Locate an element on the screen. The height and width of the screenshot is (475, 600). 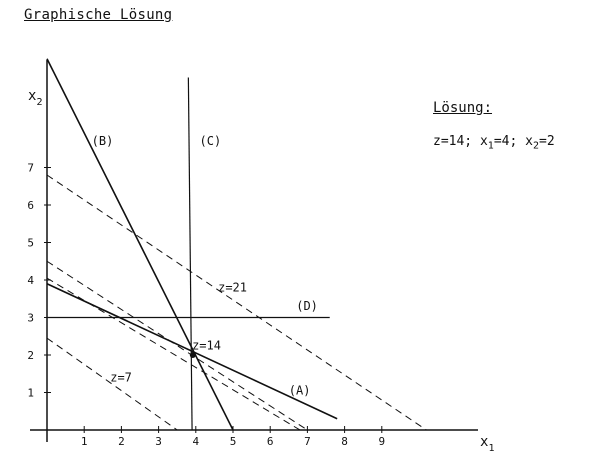
x-tick-label: 9 is located at coordinates (381, 441).